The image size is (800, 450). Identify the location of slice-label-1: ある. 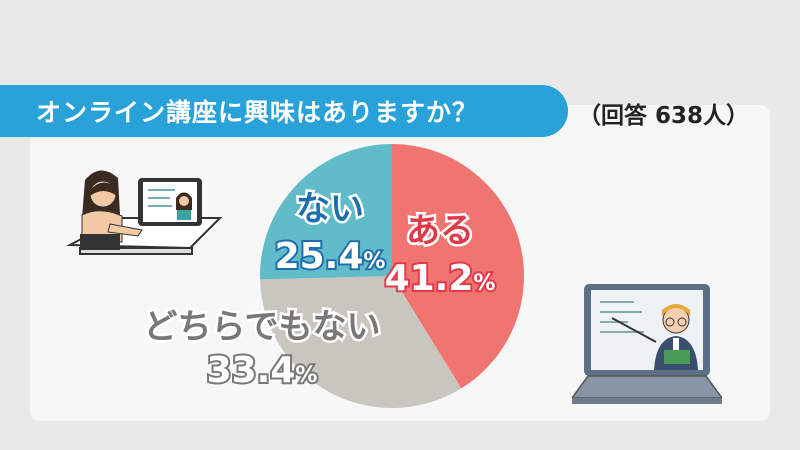
(440, 231).